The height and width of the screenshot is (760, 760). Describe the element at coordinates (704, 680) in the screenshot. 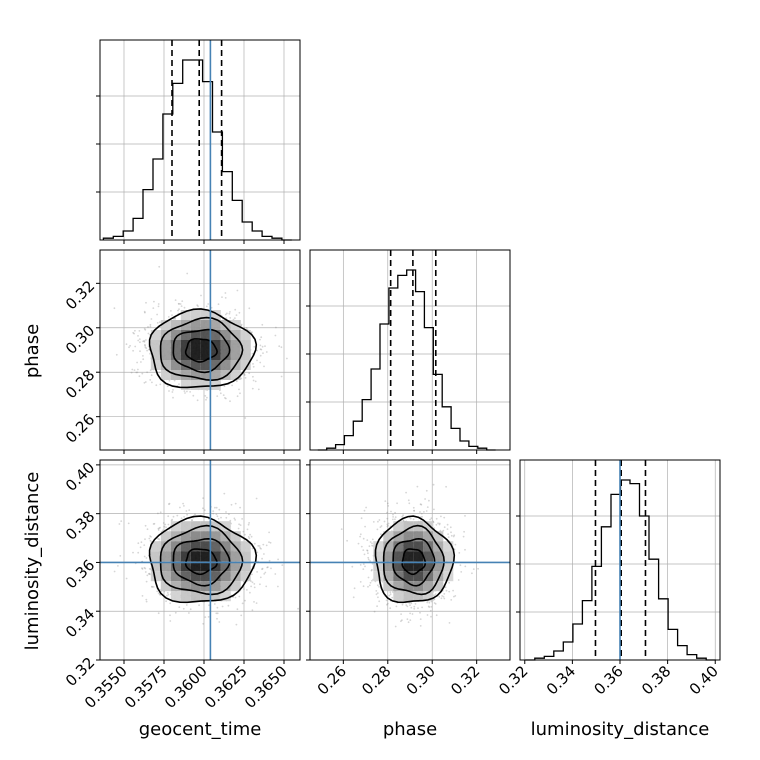

I see `x-tick-label-luminosity_distance: 0.40` at that location.